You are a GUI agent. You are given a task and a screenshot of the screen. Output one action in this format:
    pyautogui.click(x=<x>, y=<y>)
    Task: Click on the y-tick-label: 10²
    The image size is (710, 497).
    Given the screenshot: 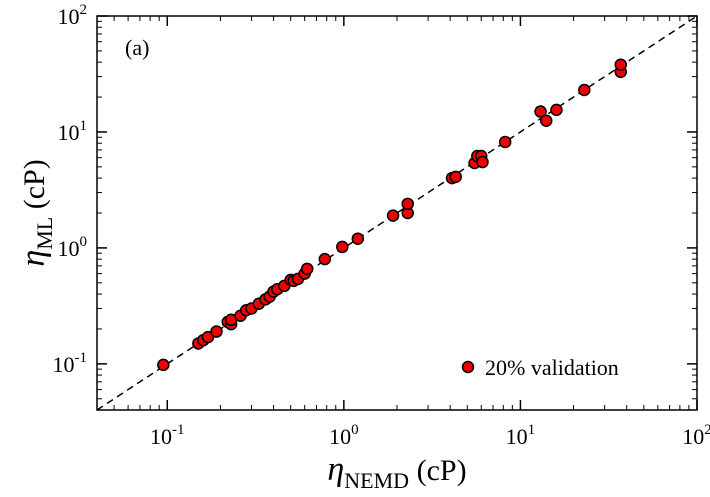 What is the action you would take?
    pyautogui.click(x=73, y=15)
    